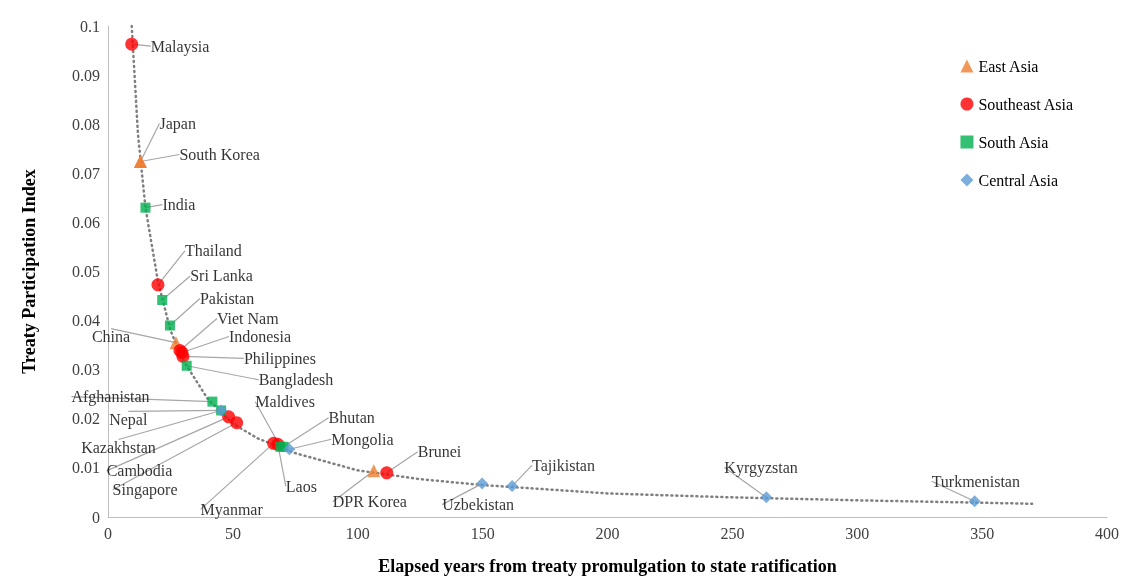  I want to click on annotation: Viet Nam, so click(248, 319).